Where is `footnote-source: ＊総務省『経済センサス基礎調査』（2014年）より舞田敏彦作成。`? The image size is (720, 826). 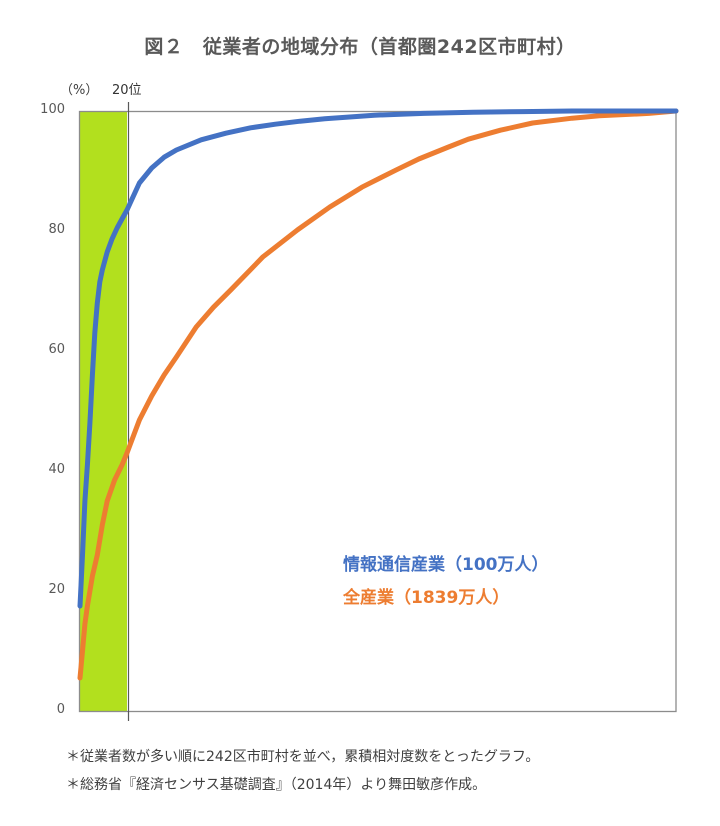 footnote-source: ＊総務省『経済センサス基礎調査』（2014年）より舞田敏彦作成。 is located at coordinates (276, 785).